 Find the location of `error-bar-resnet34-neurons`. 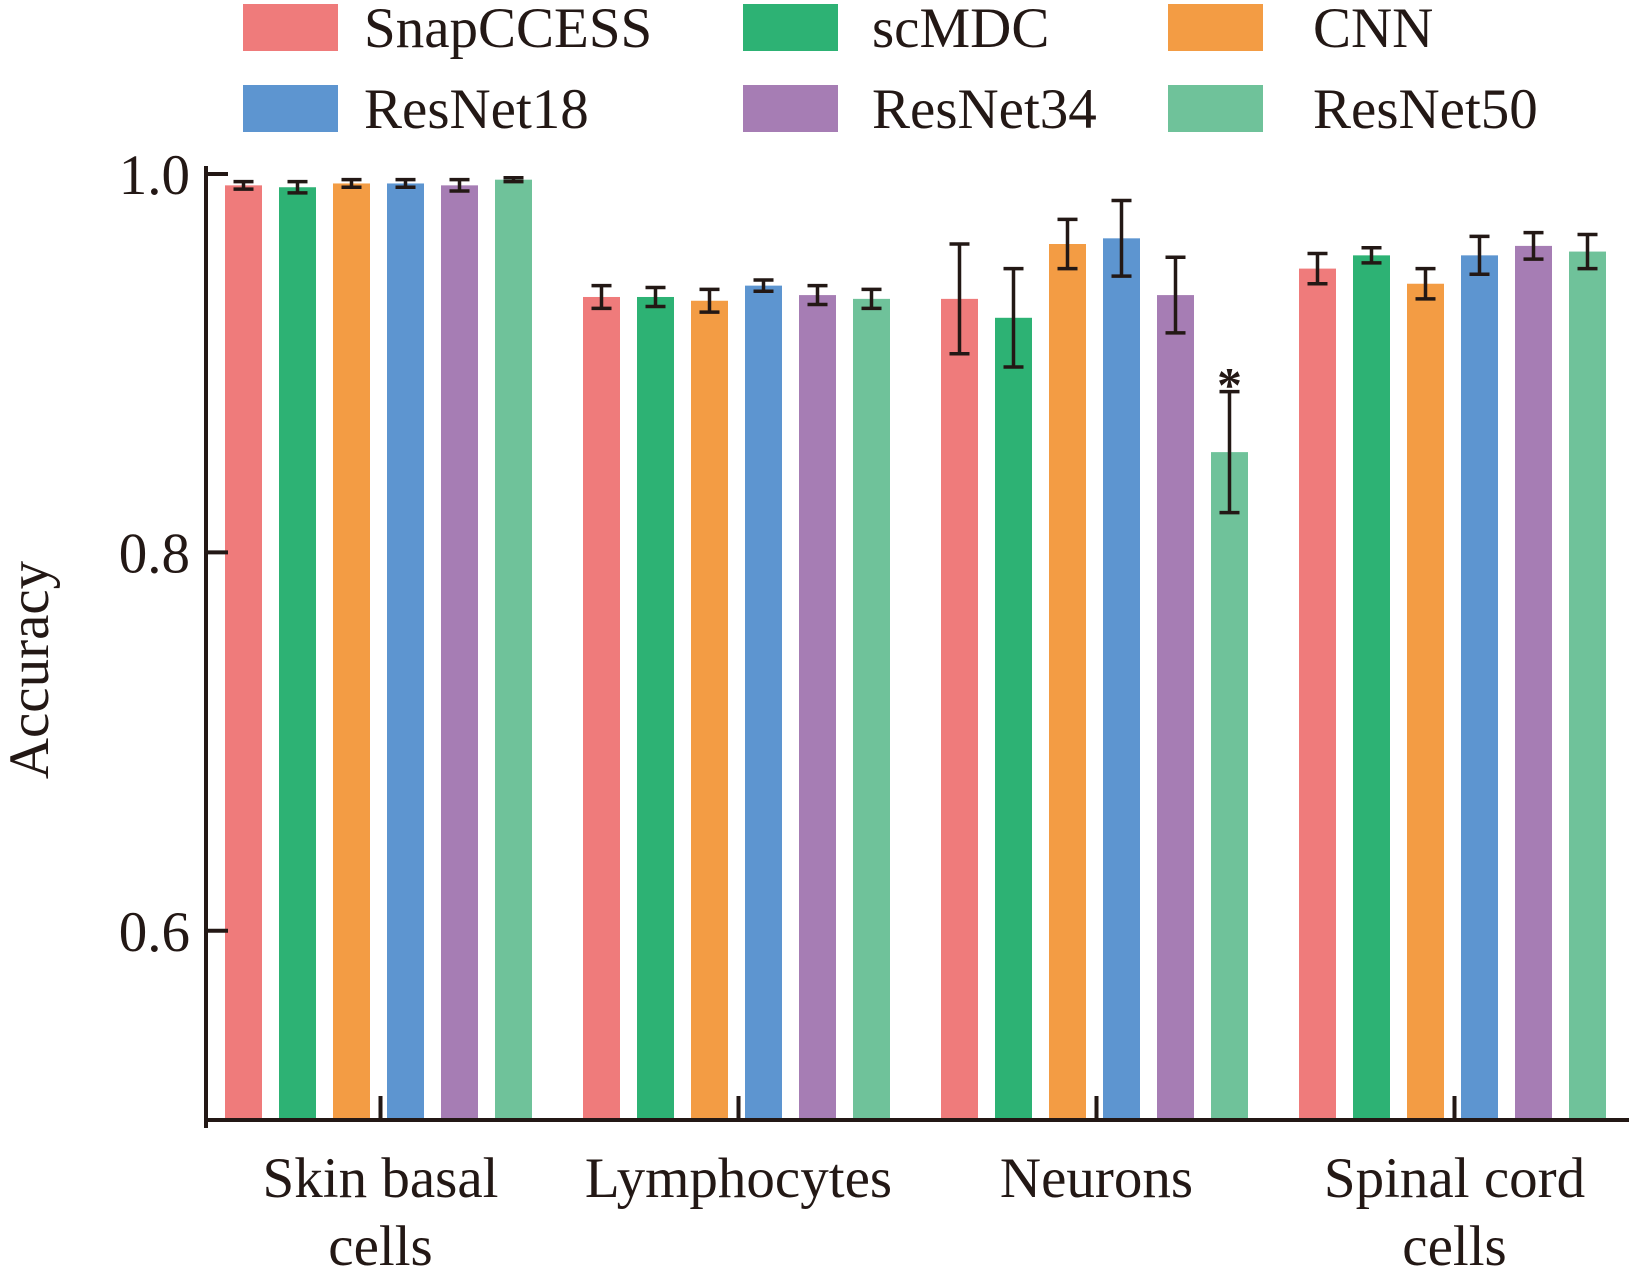

error-bar-resnet34-neurons is located at coordinates (1175, 295).